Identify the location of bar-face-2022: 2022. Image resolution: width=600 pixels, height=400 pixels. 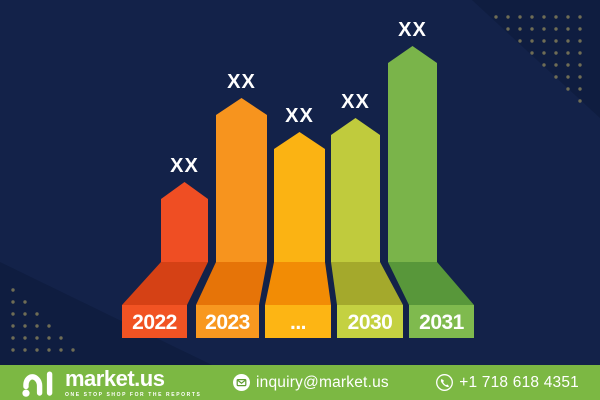
(154, 321).